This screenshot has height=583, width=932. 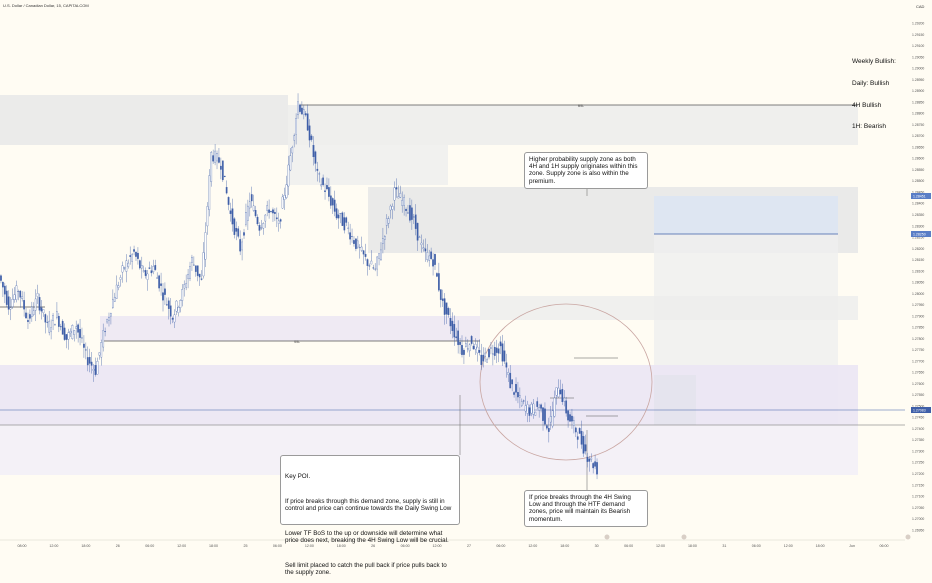 What do you see at coordinates (53, 546) in the screenshot?
I see `time-tick-label: 12:00` at bounding box center [53, 546].